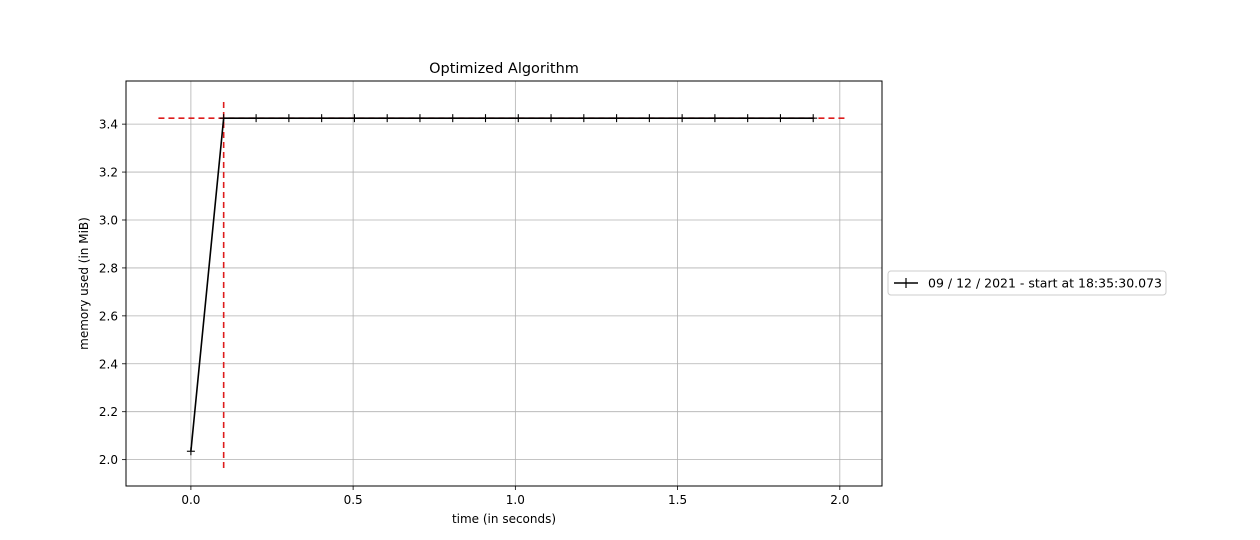 This screenshot has width=1260, height=540. I want to click on x-tick-label: 1.5, so click(677, 500).